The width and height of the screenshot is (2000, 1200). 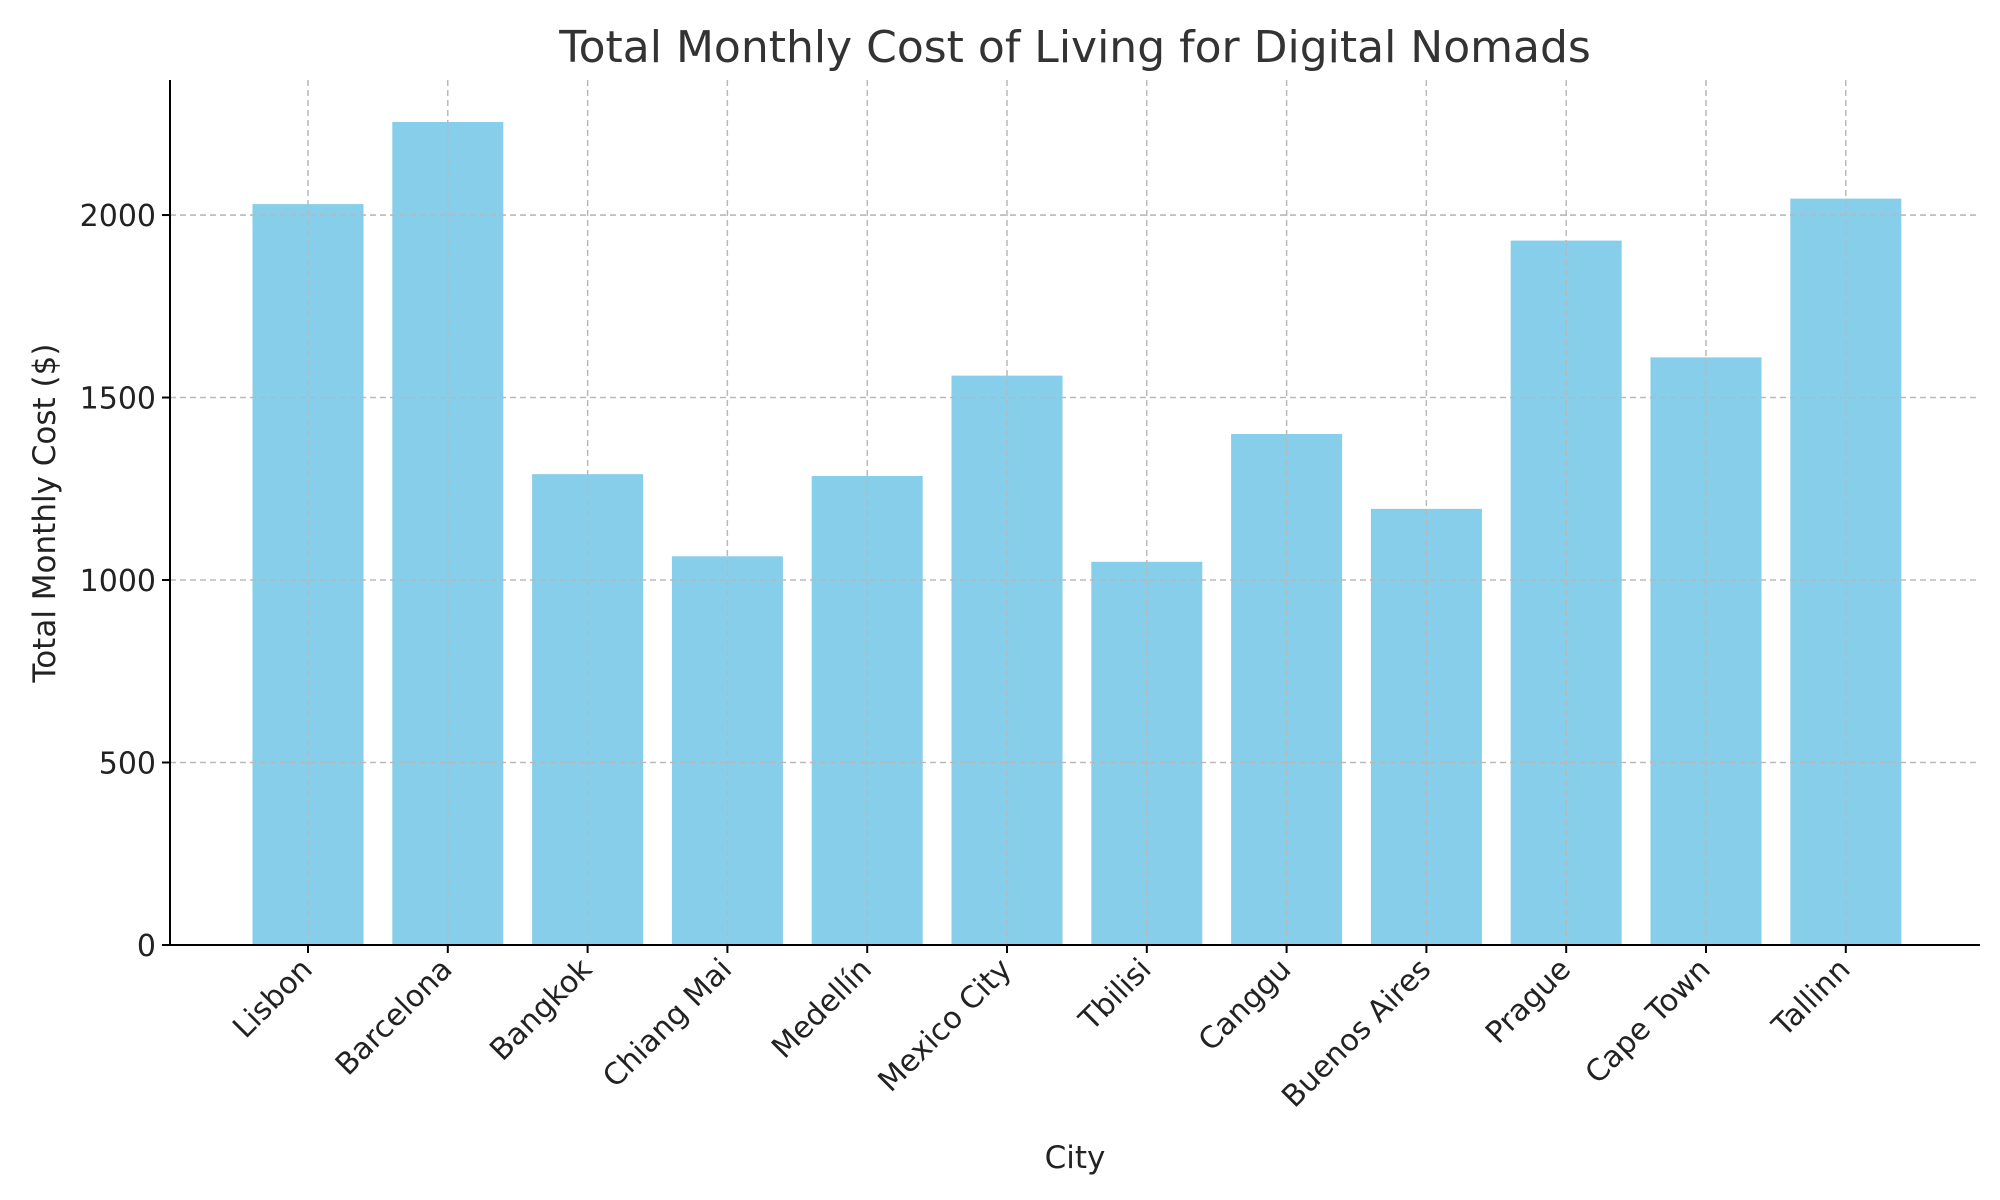 I want to click on x-tick-label: Cape Town, so click(x=1648, y=1021).